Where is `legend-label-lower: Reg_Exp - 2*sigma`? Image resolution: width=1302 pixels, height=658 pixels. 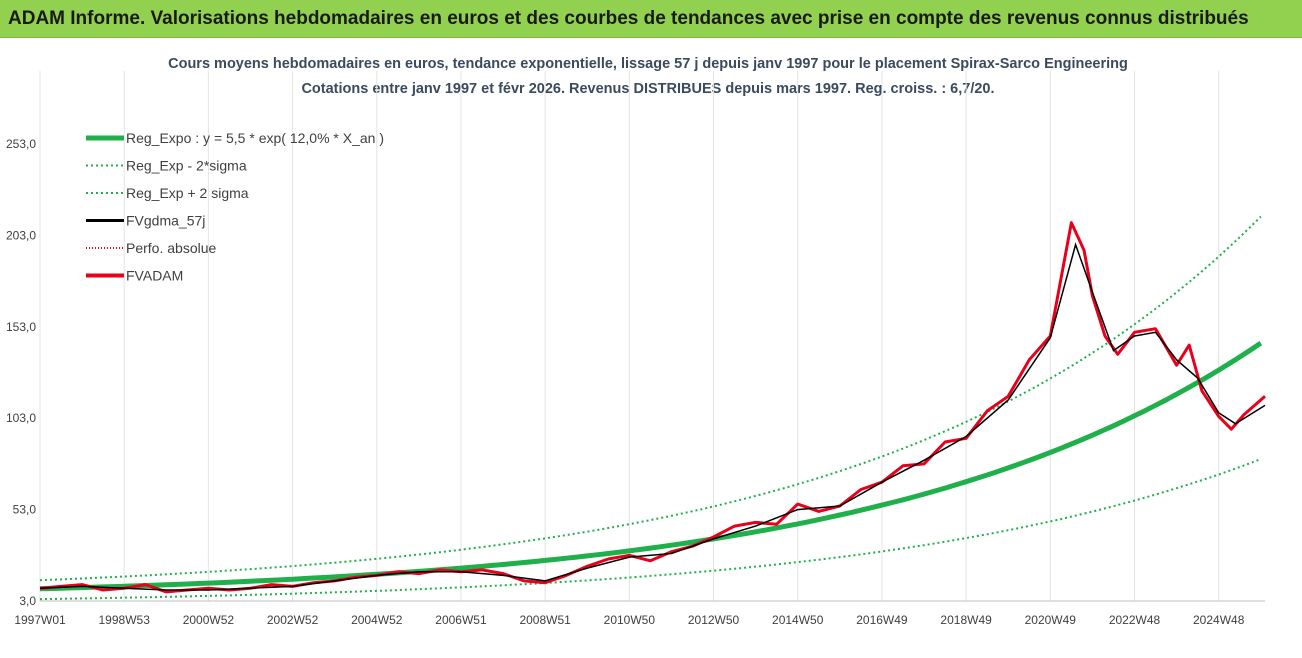 legend-label-lower: Reg_Exp - 2*sigma is located at coordinates (186, 166).